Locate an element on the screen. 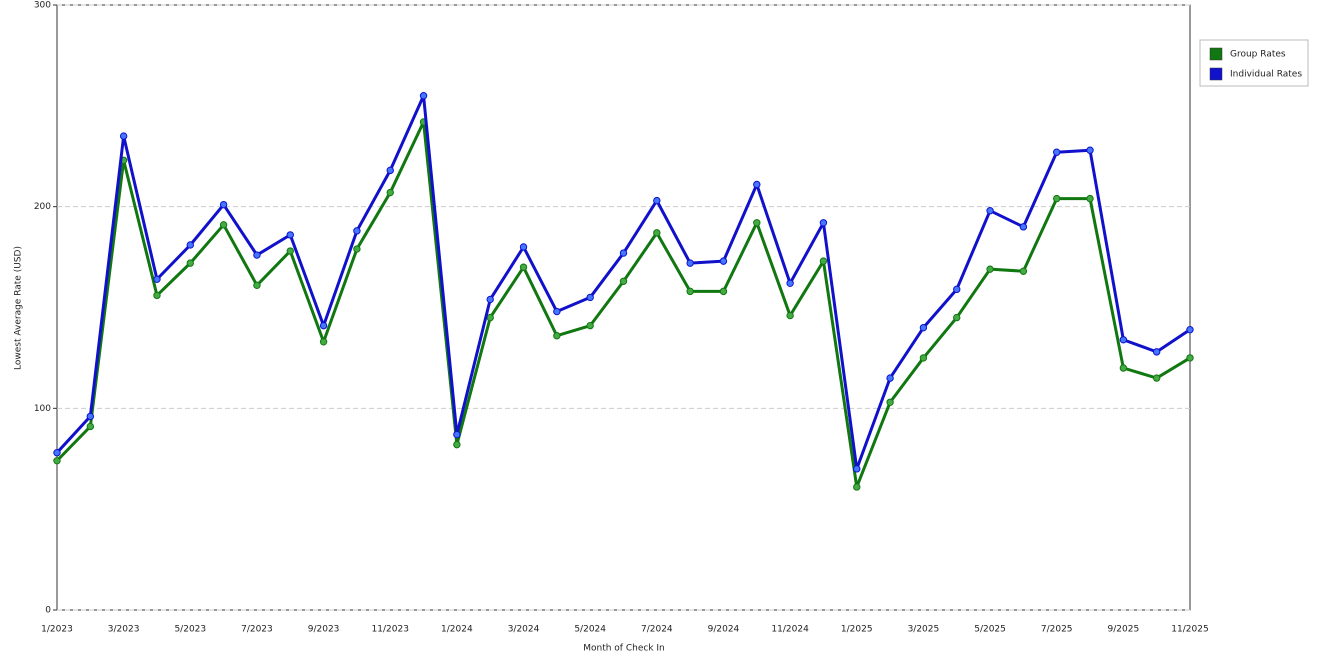 This screenshot has height=660, width=1320. x-tick-label: 3/2024 is located at coordinates (524, 630).